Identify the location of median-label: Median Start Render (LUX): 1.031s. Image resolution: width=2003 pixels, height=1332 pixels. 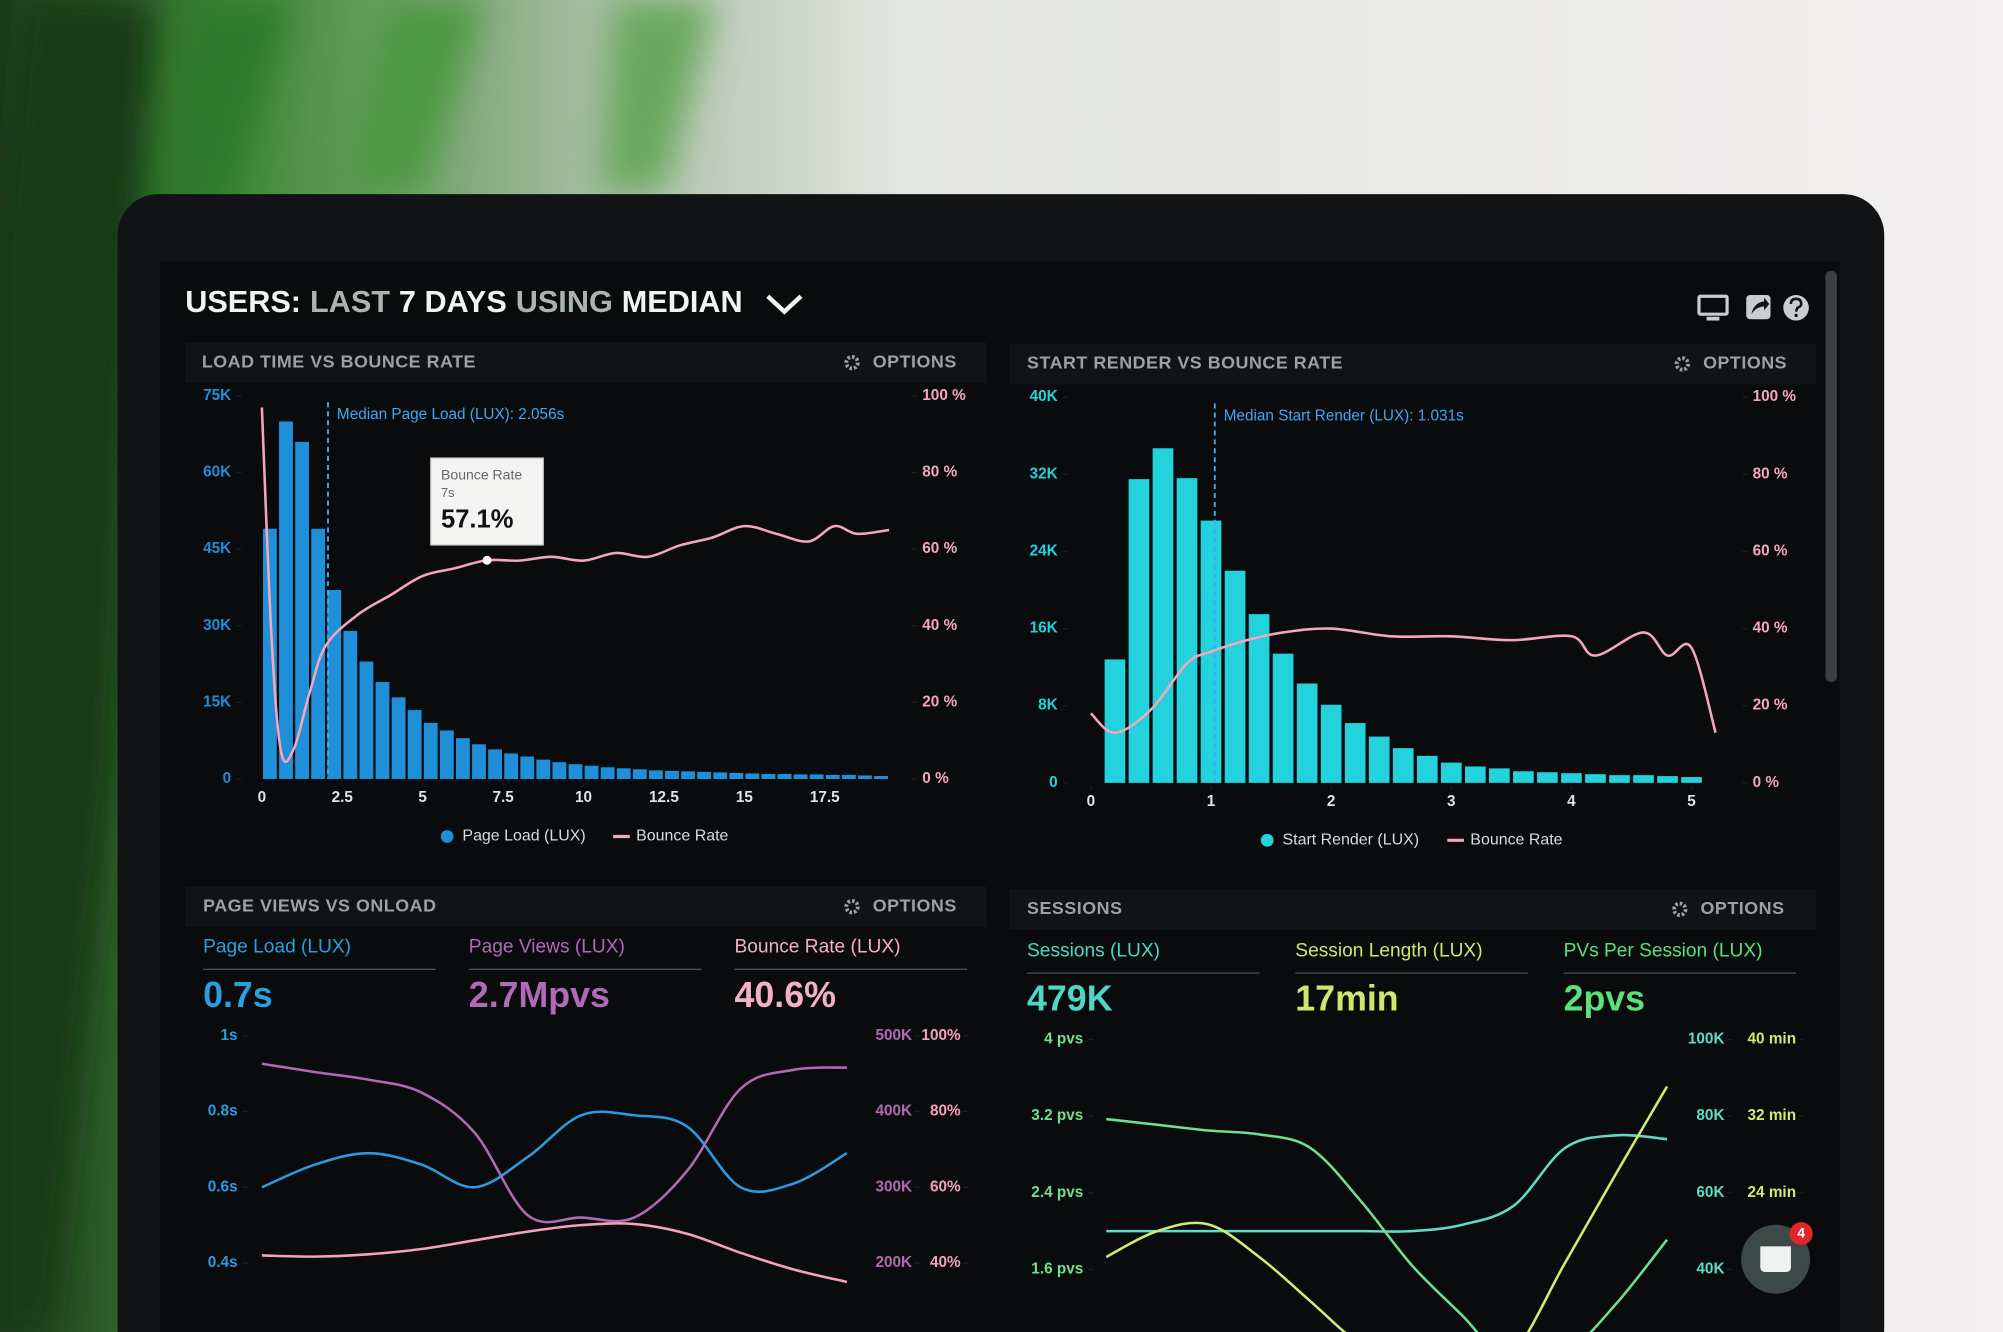
(1344, 415).